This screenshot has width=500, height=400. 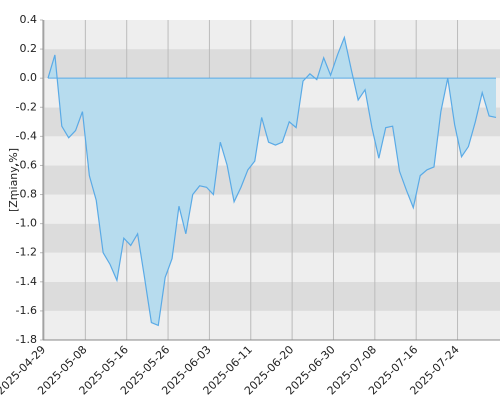 I want to click on y-tick-label: 0.0, so click(x=29, y=77).